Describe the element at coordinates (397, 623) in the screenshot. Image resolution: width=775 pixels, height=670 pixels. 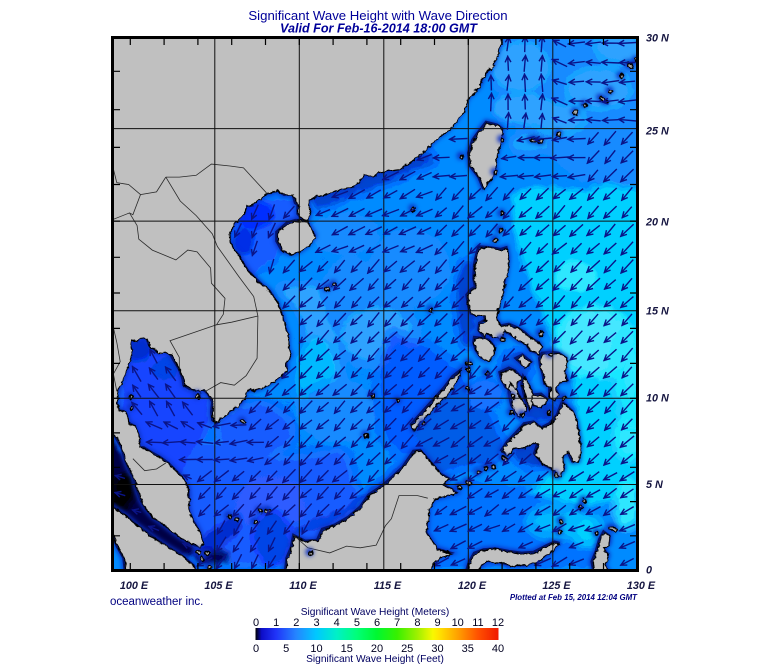
I see `svg-text: 7` at that location.